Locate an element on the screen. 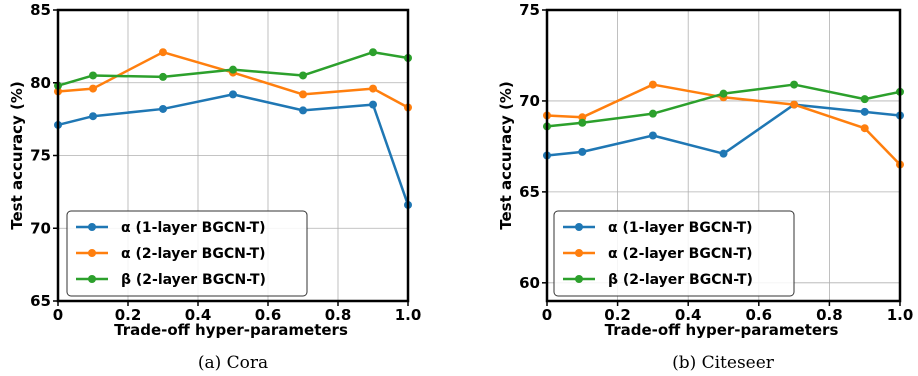  figure-caption: (b) Citeseer is located at coordinates (723, 363).